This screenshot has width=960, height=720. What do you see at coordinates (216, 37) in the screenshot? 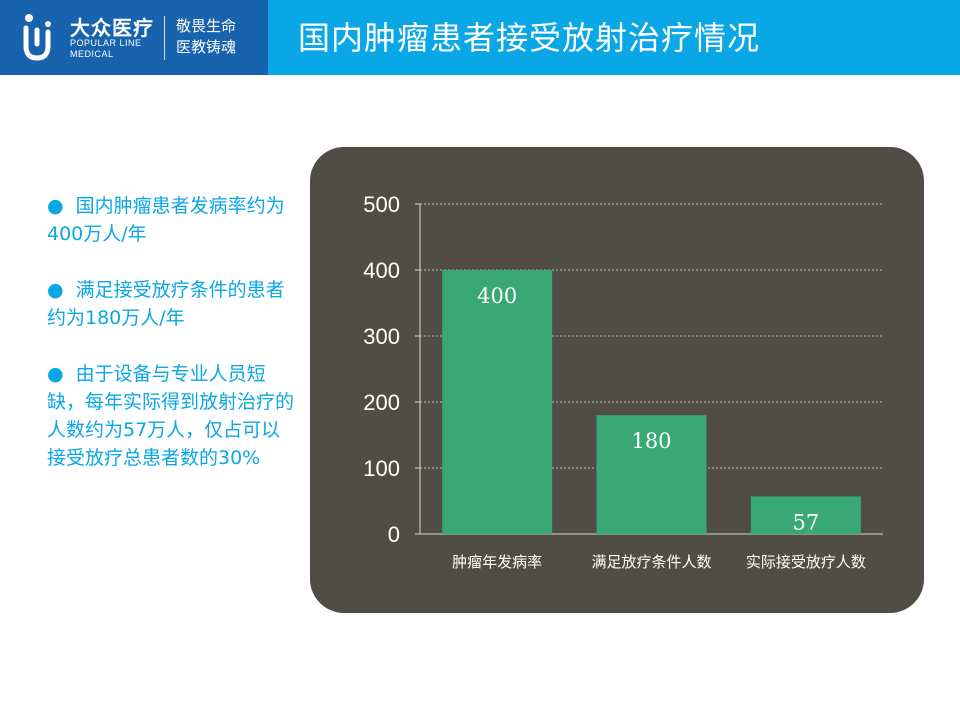
I see `brand-slogan: 敬畏生命 医教铸魂` at bounding box center [216, 37].